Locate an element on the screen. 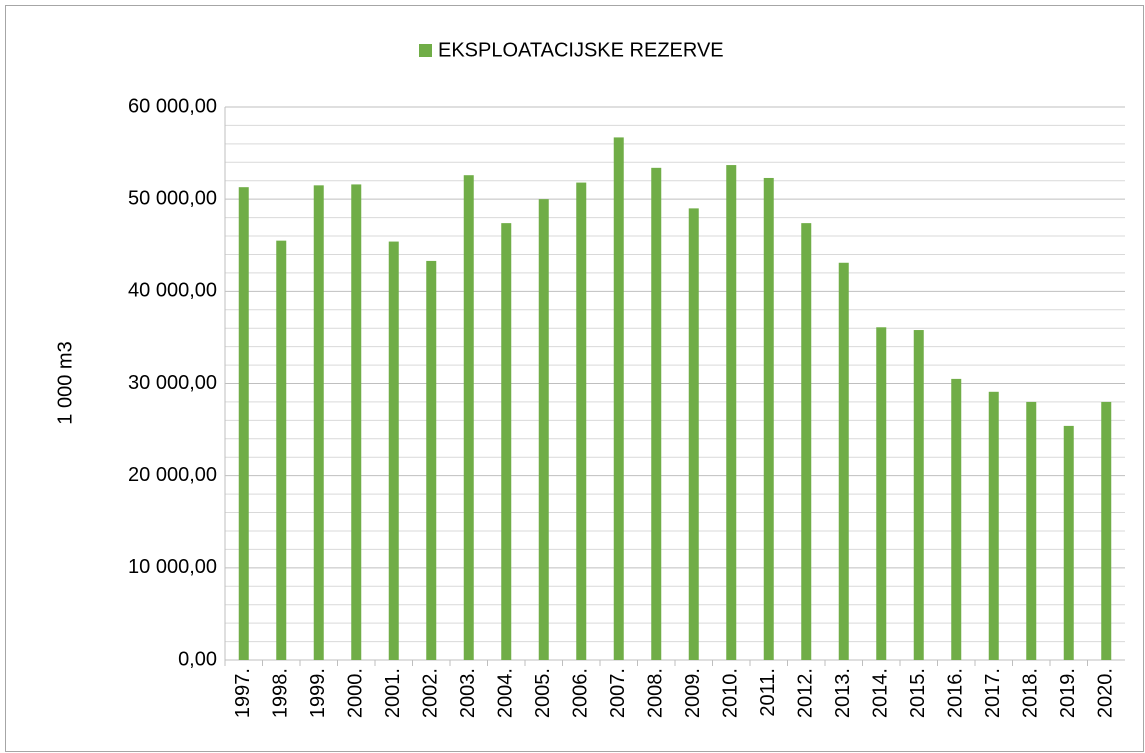  y-tick-label: 60 000,00 is located at coordinates (172, 106).